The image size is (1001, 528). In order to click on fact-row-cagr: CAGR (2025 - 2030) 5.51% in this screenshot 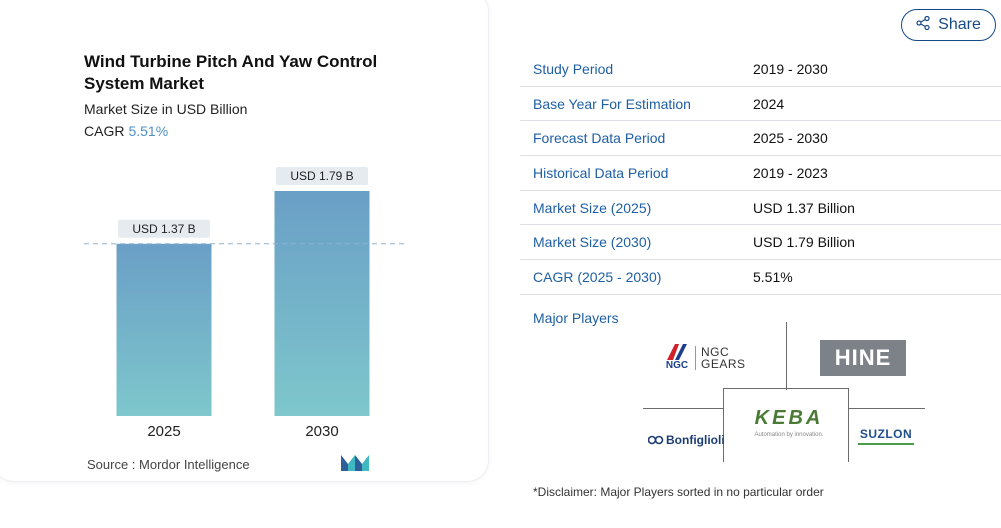, I will do `click(760, 277)`.